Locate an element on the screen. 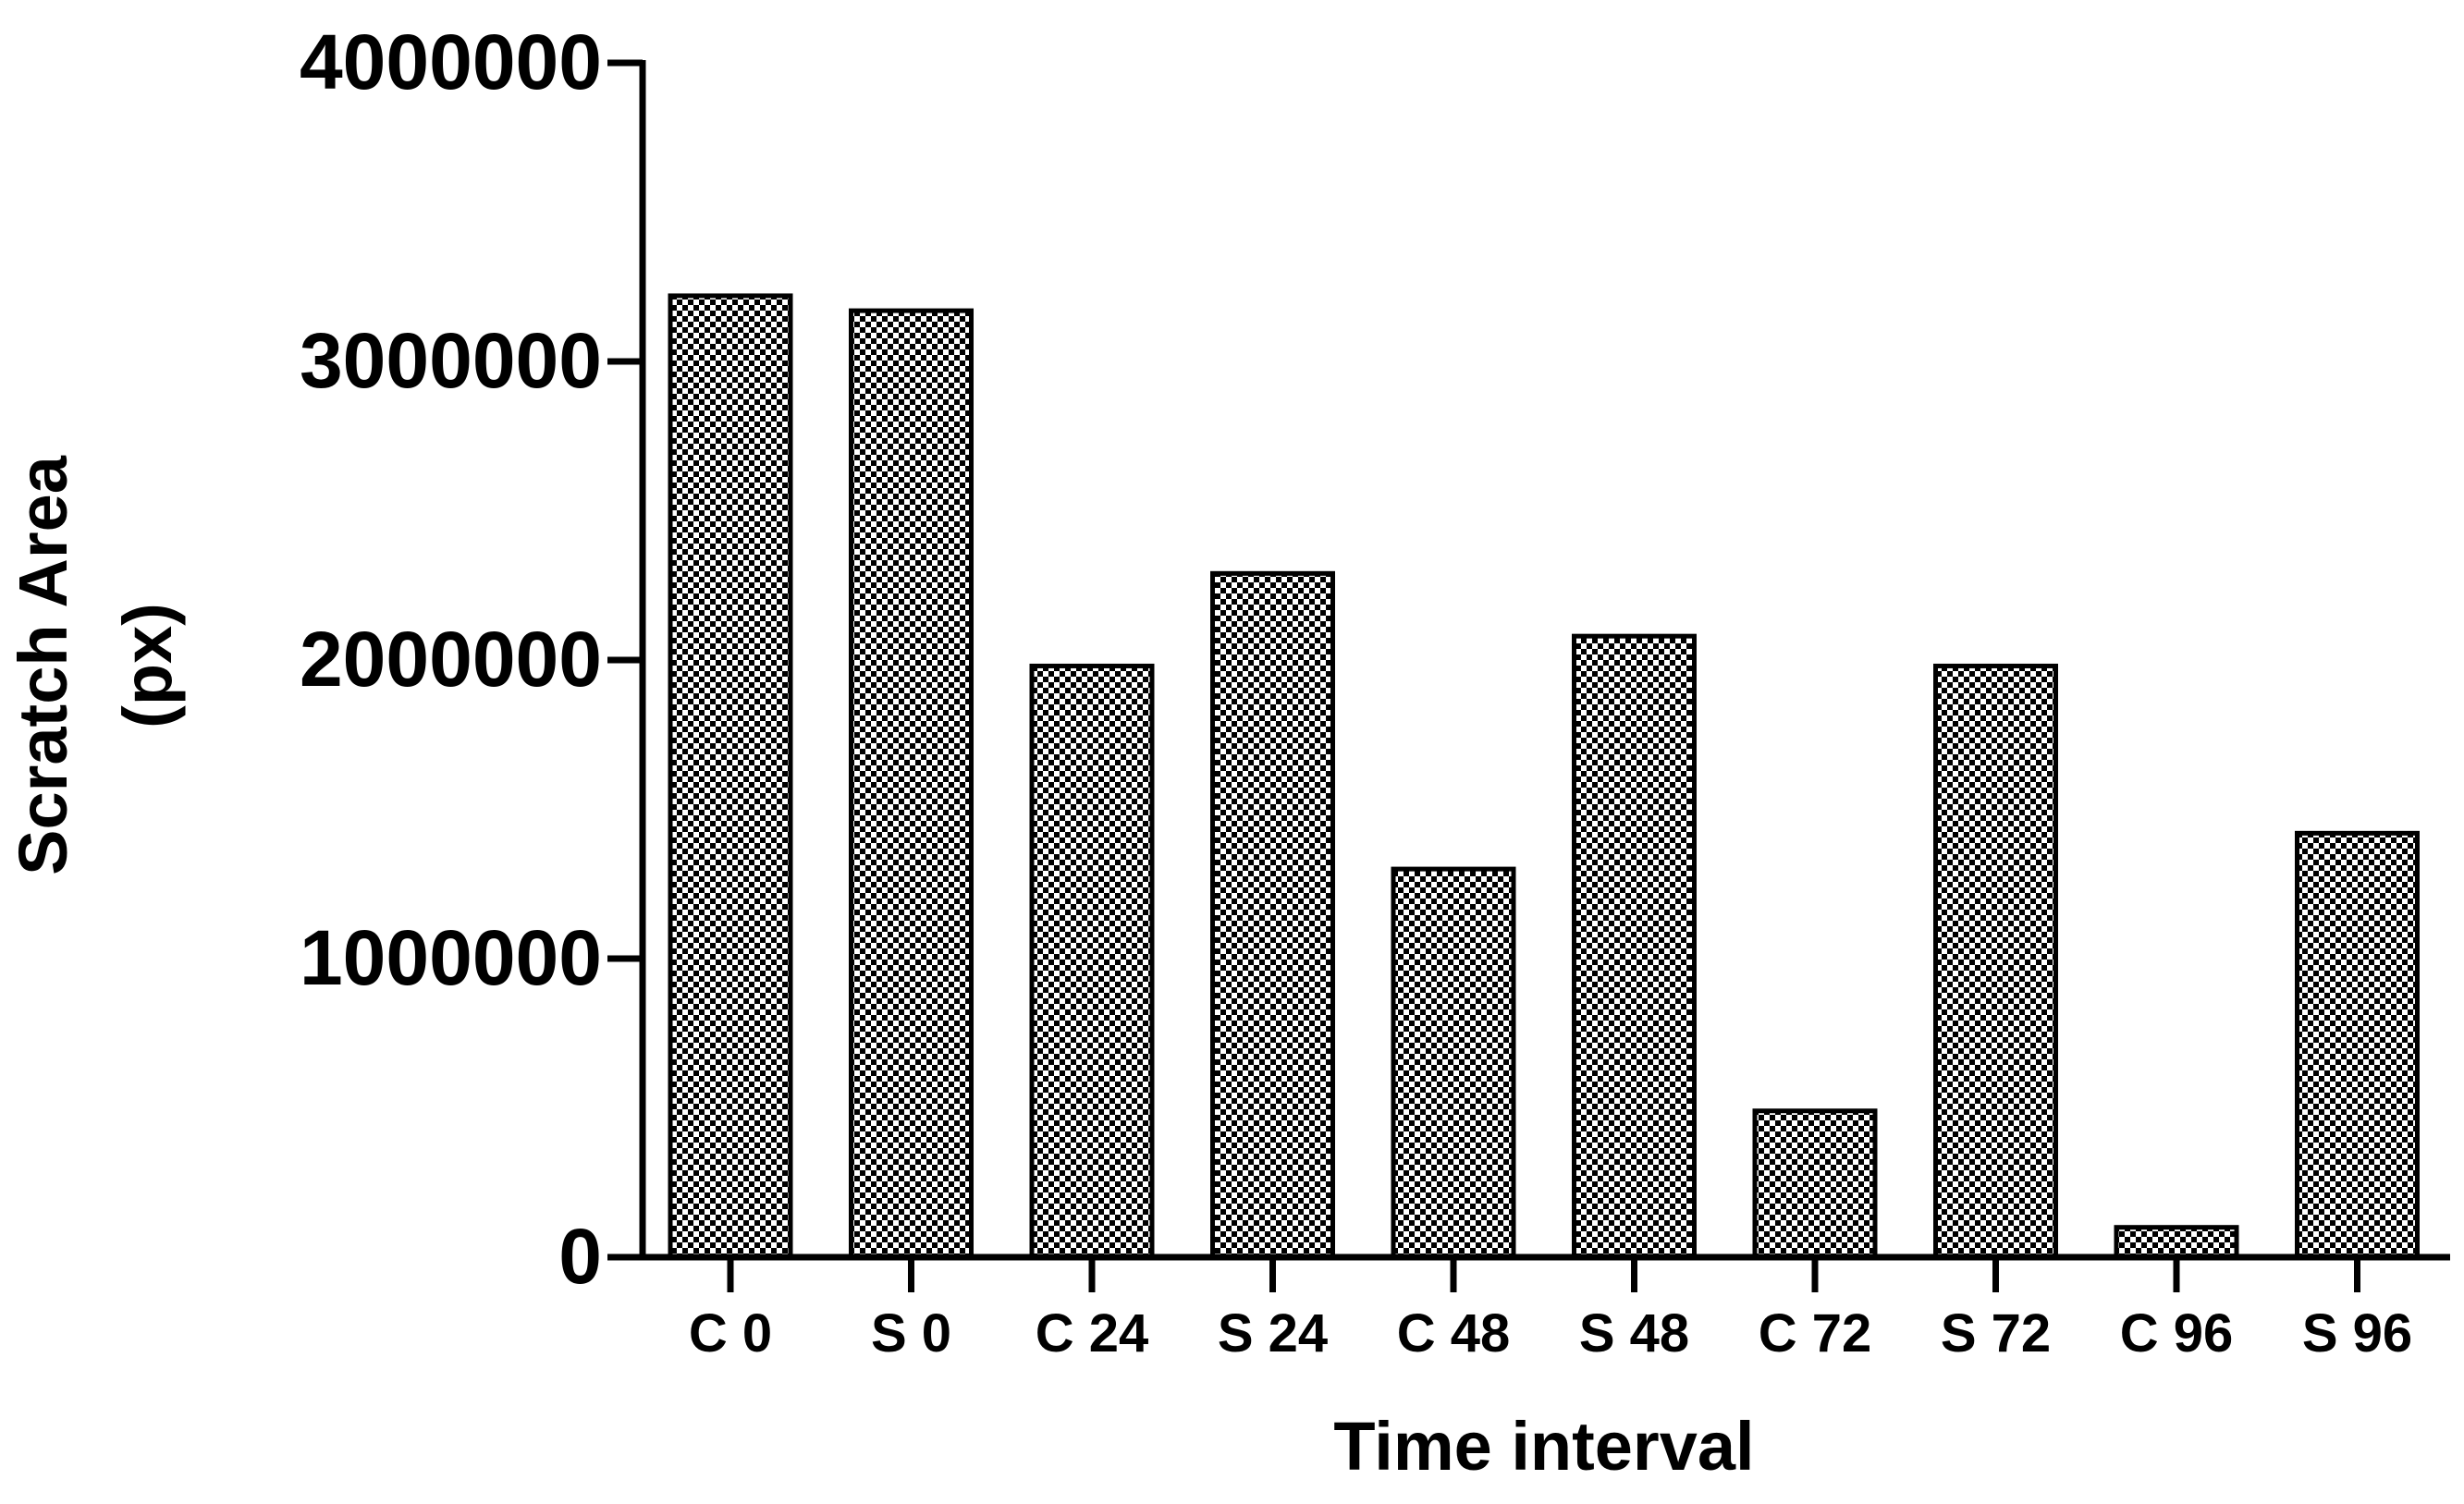 The width and height of the screenshot is (2464, 1504). x-tick-label: S 24 is located at coordinates (1273, 1333).